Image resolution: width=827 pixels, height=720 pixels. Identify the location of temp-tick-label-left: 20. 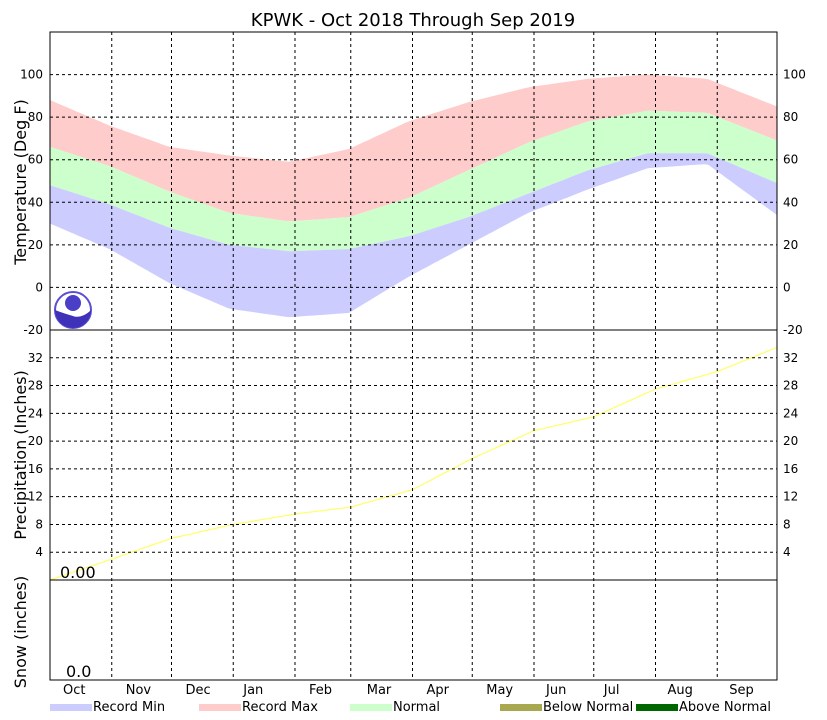
(35, 245).